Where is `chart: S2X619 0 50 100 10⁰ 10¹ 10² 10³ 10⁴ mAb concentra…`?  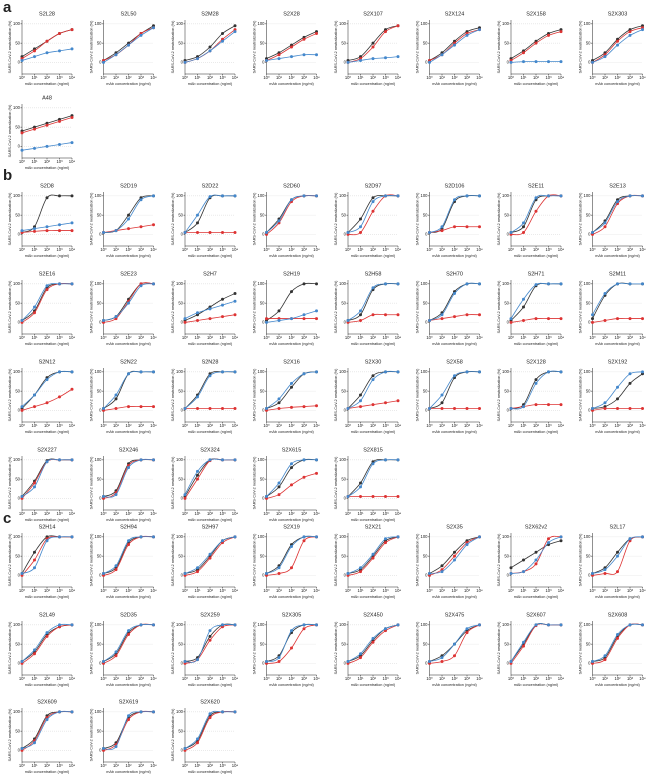
chart: S2X619 0 50 100 10⁰ 10¹ 10² 10³ 10⁴ mAb concentra… is located at coordinates (123, 736).